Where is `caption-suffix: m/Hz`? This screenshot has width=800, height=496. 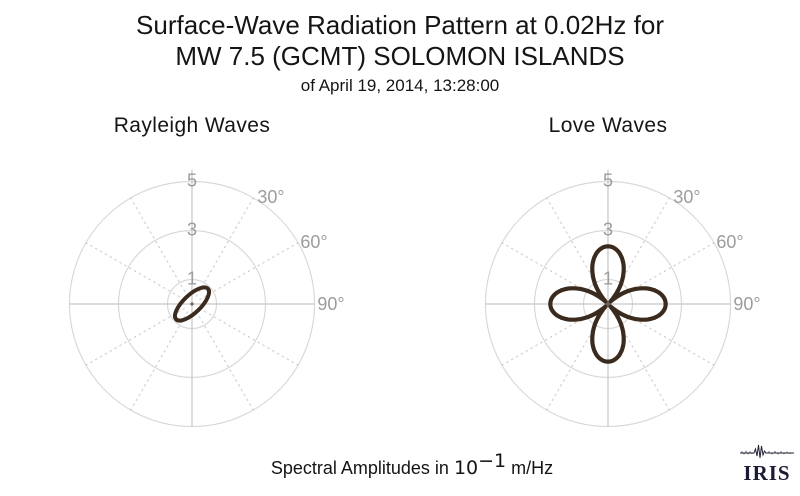
caption-suffix: m/Hz is located at coordinates (530, 468).